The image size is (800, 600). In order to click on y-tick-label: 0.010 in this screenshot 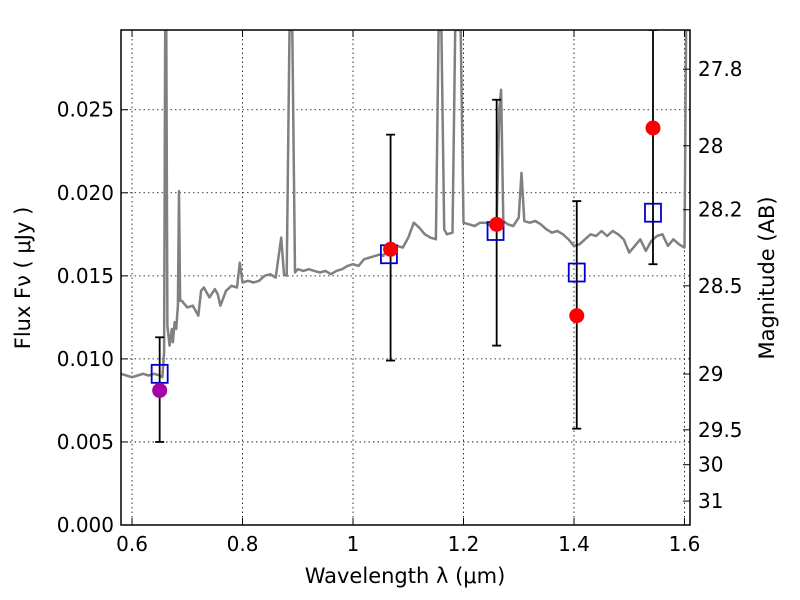, I will do `click(85, 359)`.